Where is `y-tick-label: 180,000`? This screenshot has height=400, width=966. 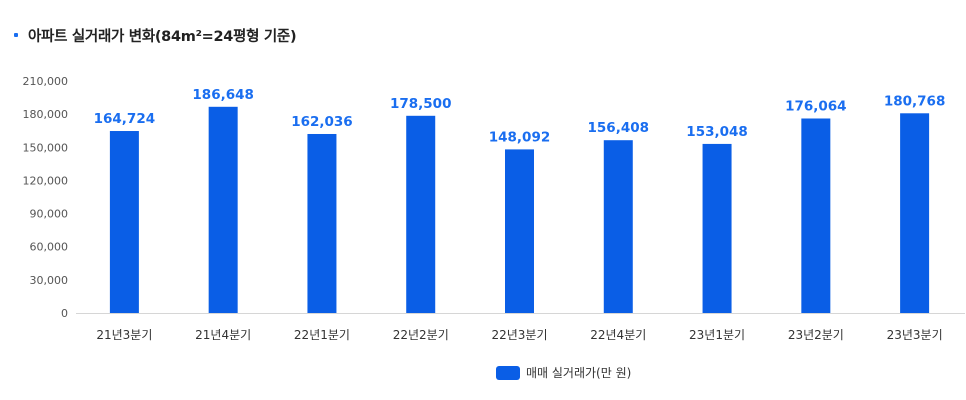 y-tick-label: 180,000 is located at coordinates (46, 114).